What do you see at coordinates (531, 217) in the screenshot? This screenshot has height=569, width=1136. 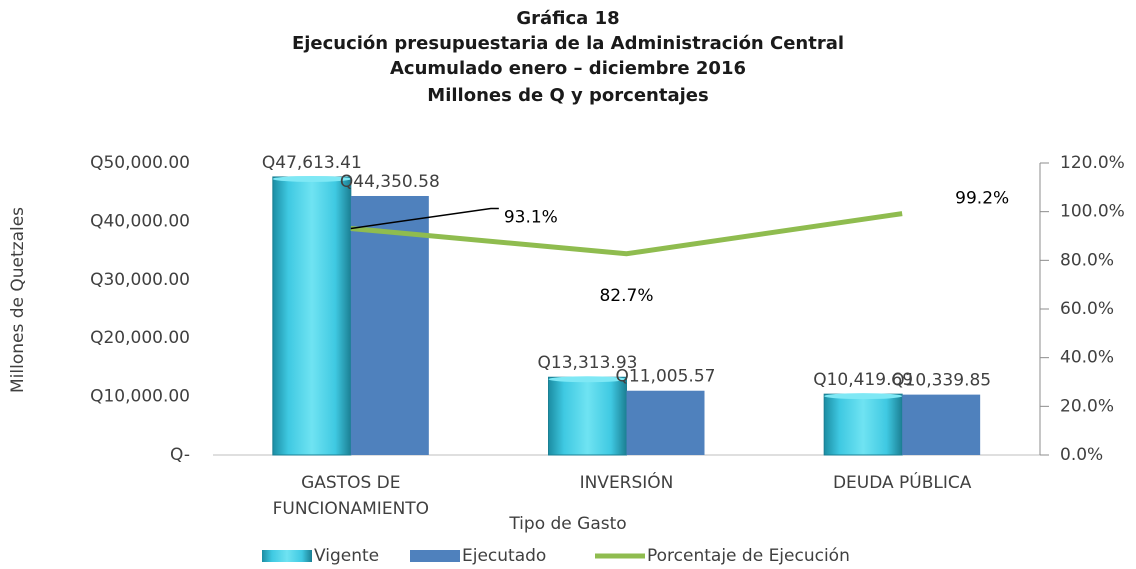 I see `data-label: 93.1%` at bounding box center [531, 217].